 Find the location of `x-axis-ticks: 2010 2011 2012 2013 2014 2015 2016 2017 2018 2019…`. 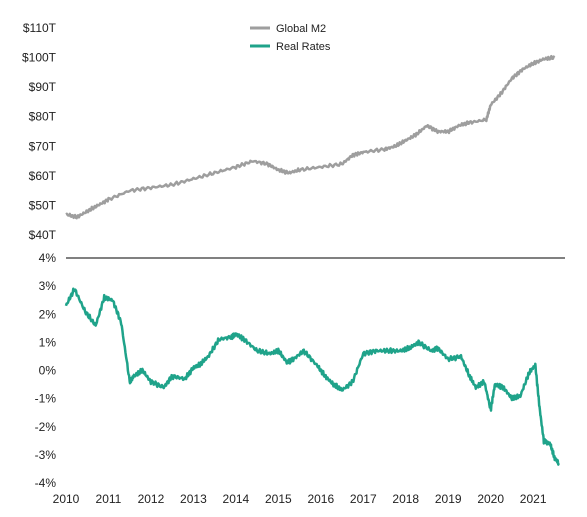

x-axis-ticks: 2010 2011 2012 2013 2014 2015 2016 2017 2018 2019… is located at coordinates (300, 499).